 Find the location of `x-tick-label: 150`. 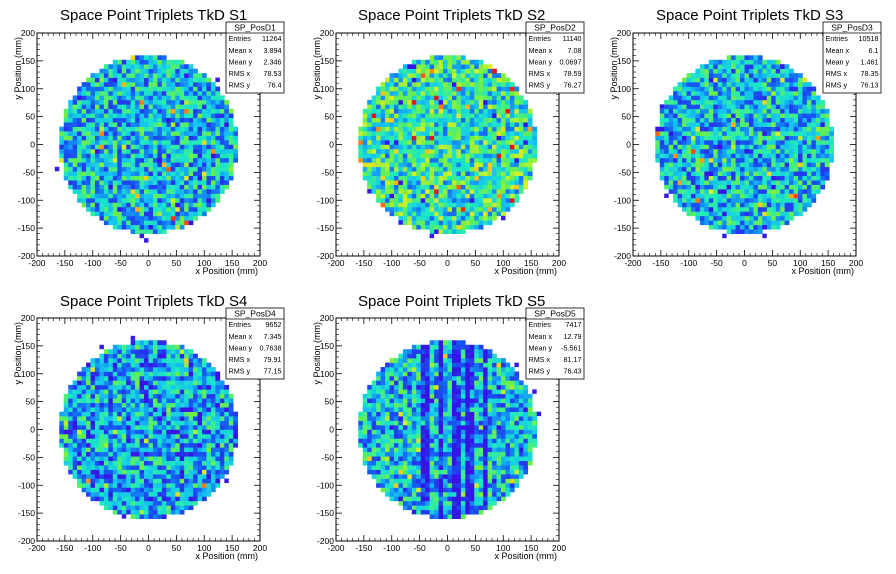

x-tick-label: 150 is located at coordinates (828, 263).